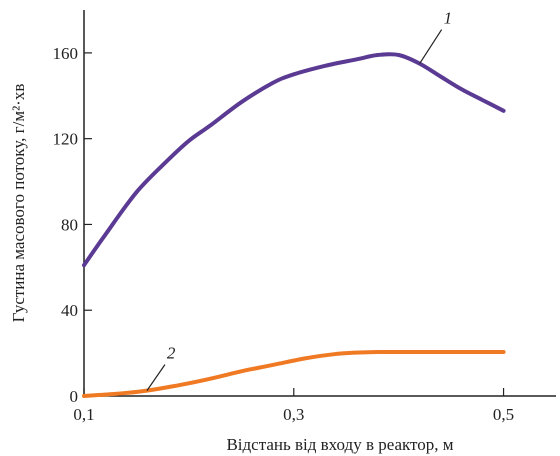 The height and width of the screenshot is (456, 560). What do you see at coordinates (293, 414) in the screenshot?
I see `x-tick-label: 0,3` at bounding box center [293, 414].